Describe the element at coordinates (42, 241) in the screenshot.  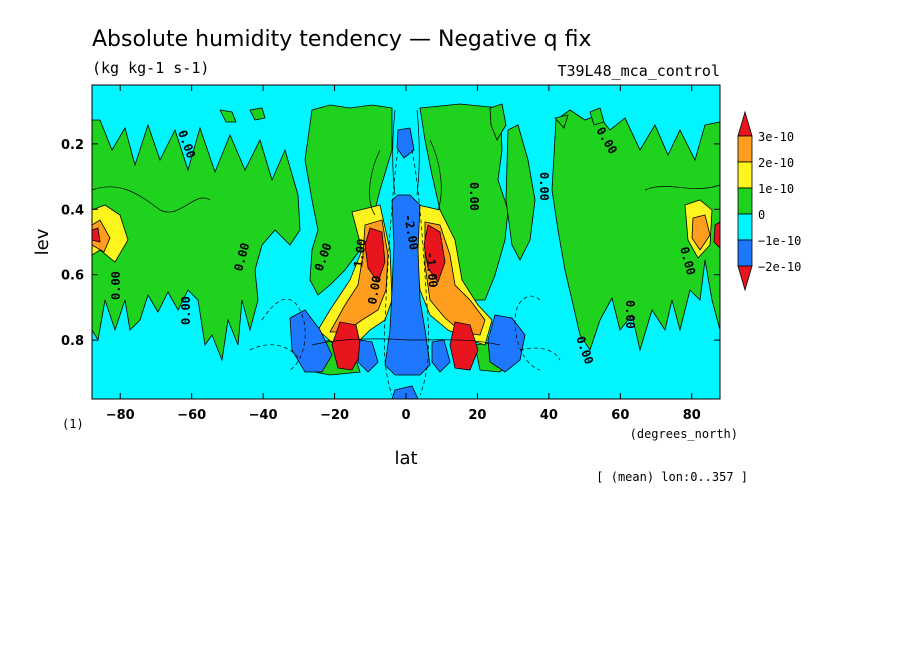
I see `y-axis-label: lev` at that location.